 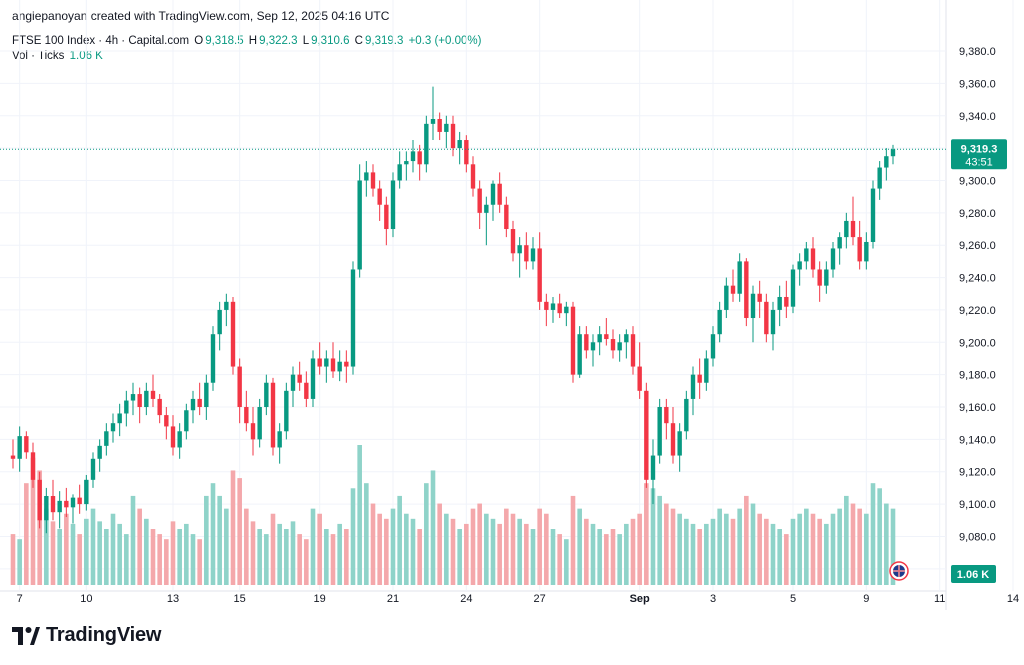 What do you see at coordinates (540, 599) in the screenshot?
I see `x-tick-label: 27` at bounding box center [540, 599].